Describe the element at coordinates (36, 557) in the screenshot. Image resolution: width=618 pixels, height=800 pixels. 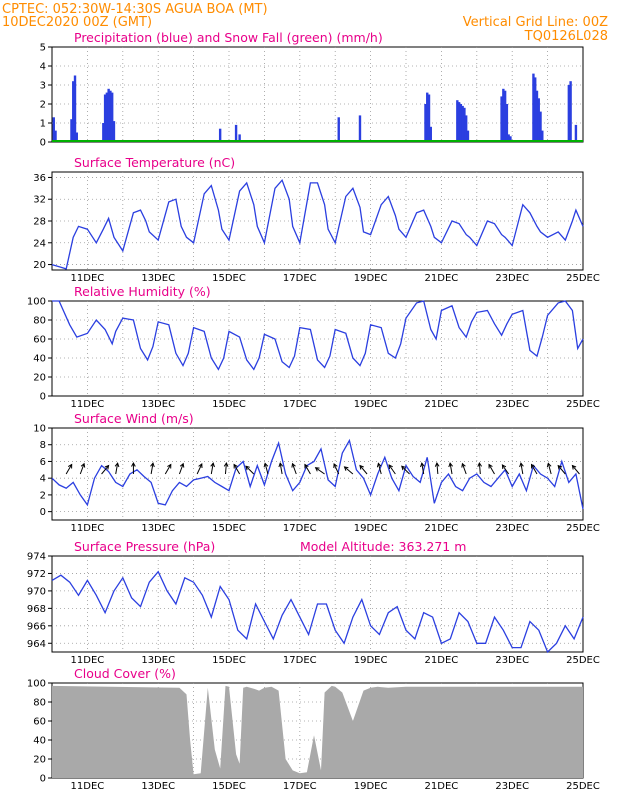
I see `y-tick-label: 974` at that location.